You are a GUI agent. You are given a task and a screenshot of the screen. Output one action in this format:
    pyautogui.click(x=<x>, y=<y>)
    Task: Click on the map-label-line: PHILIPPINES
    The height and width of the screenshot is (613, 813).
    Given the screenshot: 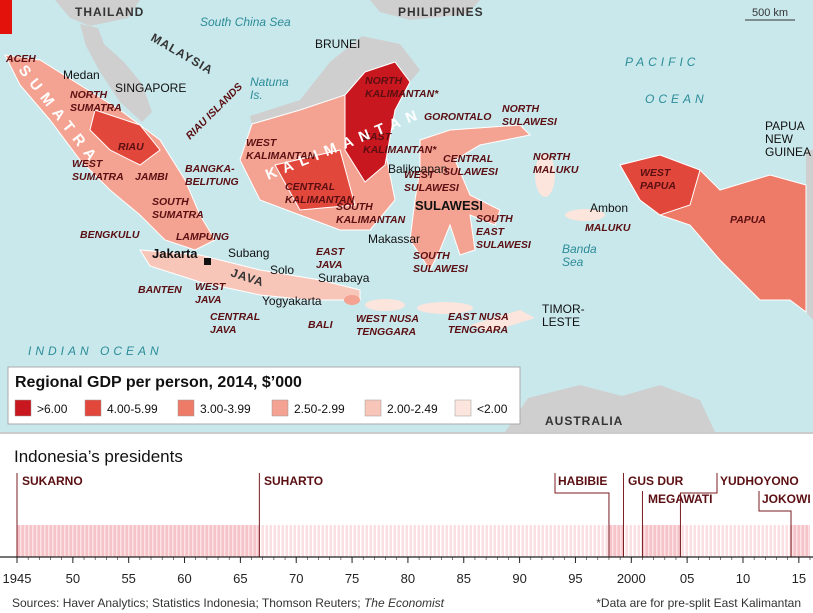 What is the action you would take?
    pyautogui.click(x=441, y=12)
    